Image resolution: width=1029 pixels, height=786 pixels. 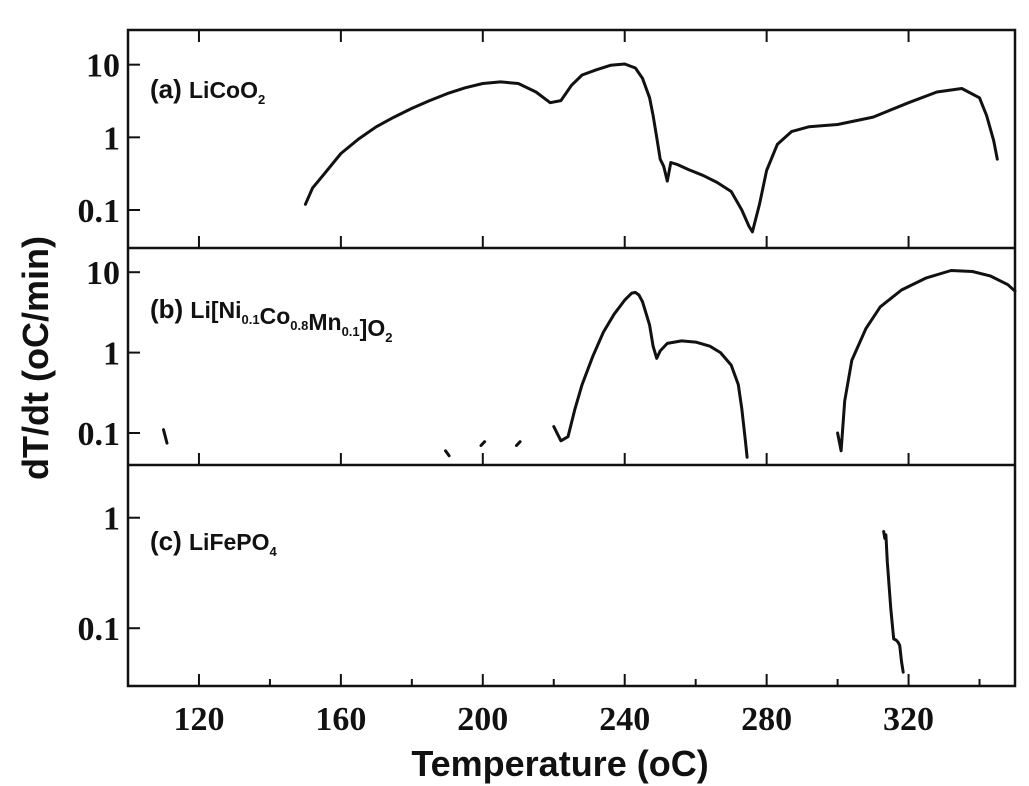 I want to click on x-tick-label: 320, so click(x=908, y=719).